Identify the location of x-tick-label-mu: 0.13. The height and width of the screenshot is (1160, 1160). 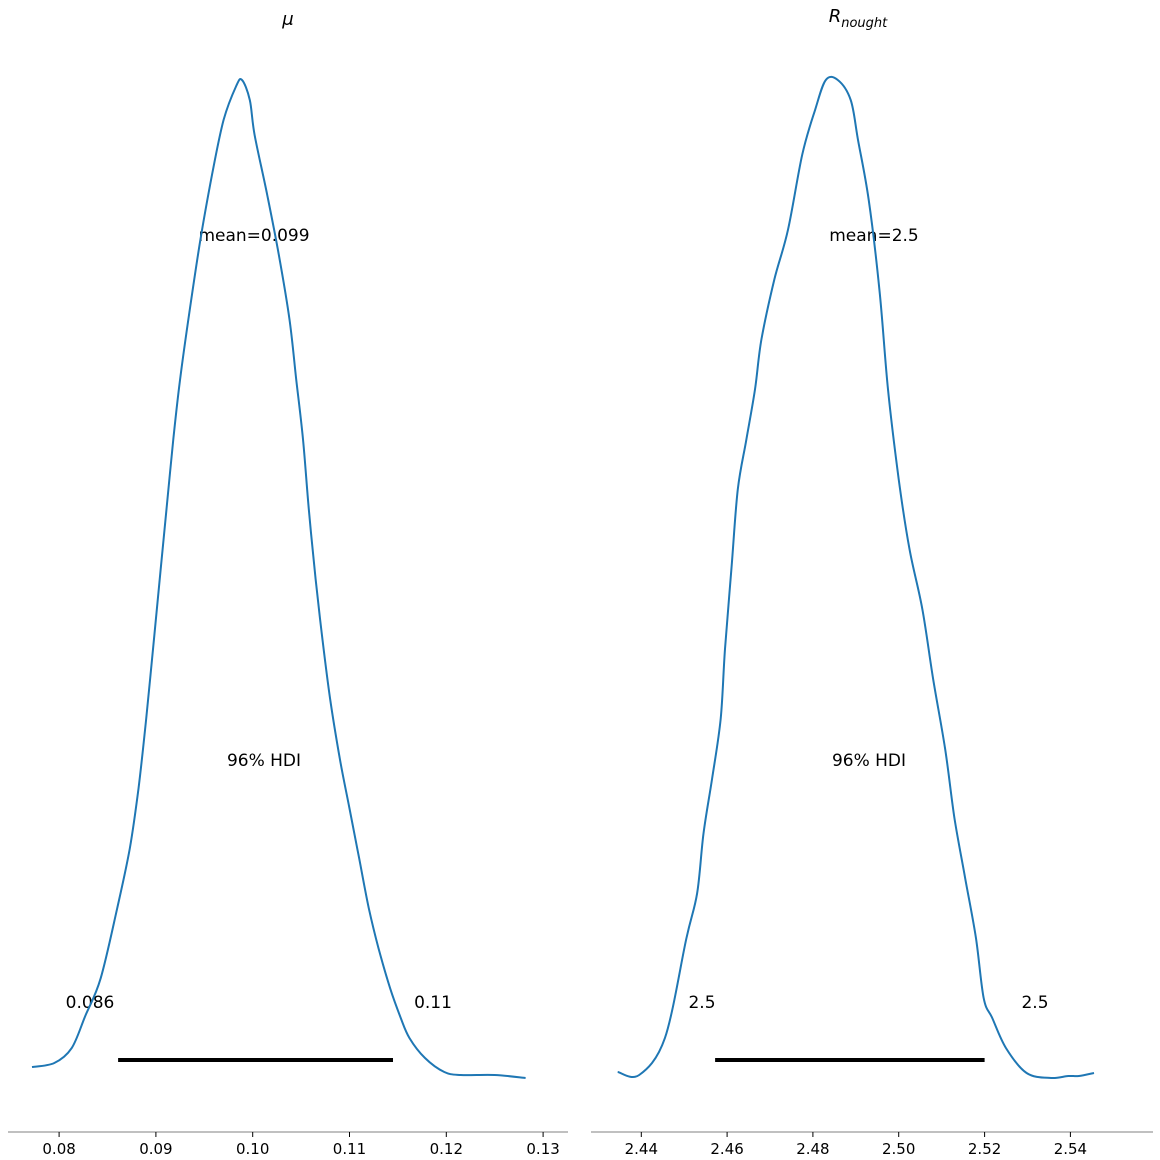
(542, 1149).